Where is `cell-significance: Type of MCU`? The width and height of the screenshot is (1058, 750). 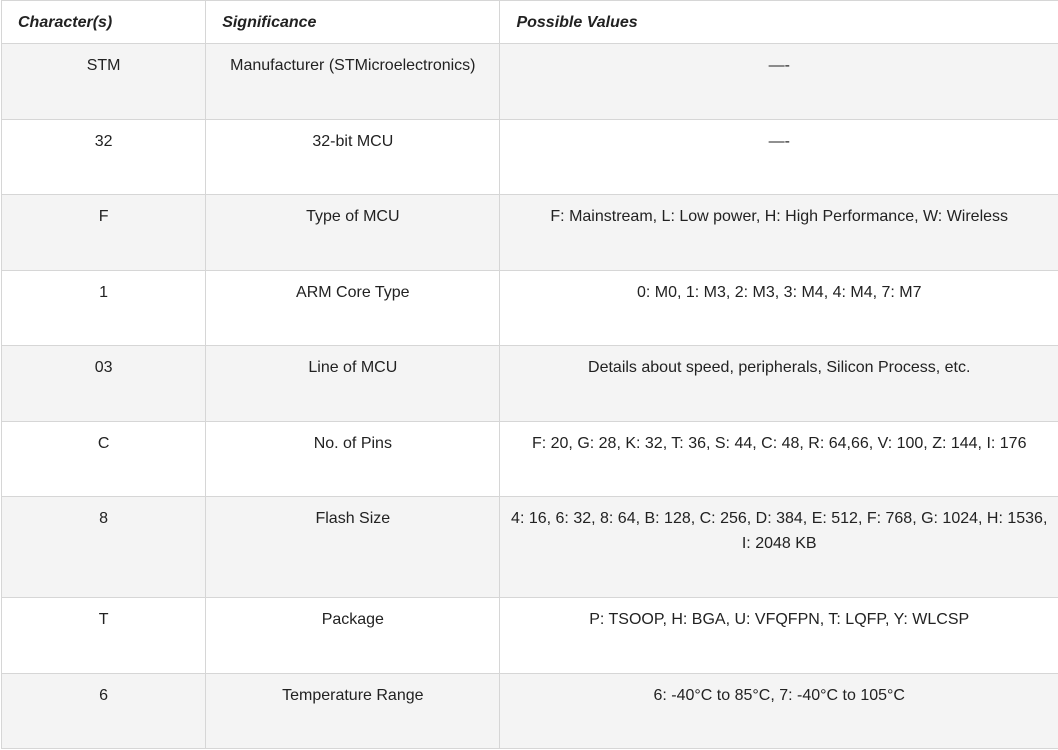 cell-significance: Type of MCU is located at coordinates (353, 232).